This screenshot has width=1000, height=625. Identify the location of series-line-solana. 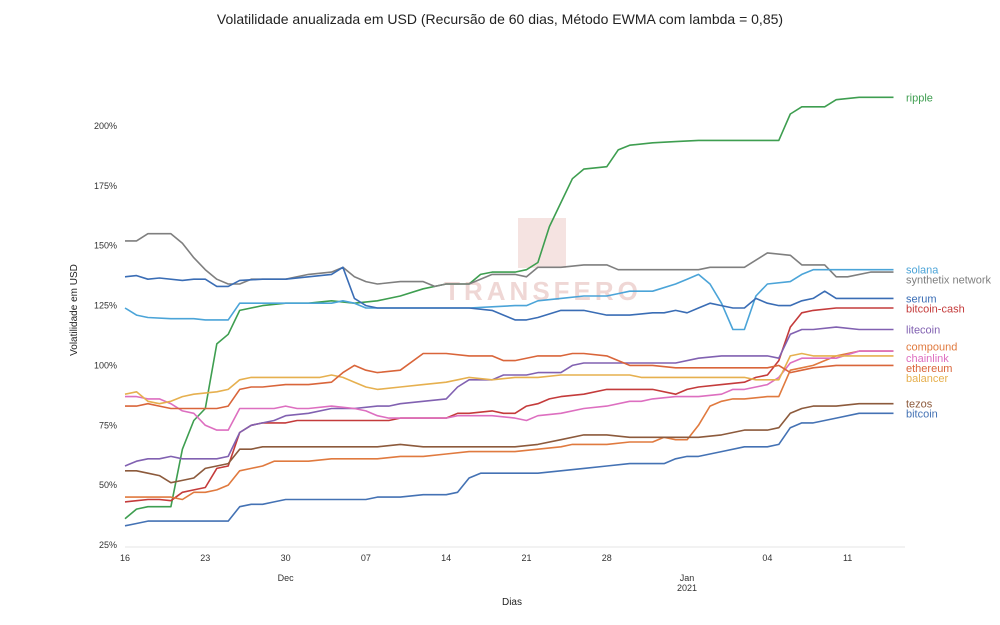
(509, 299).